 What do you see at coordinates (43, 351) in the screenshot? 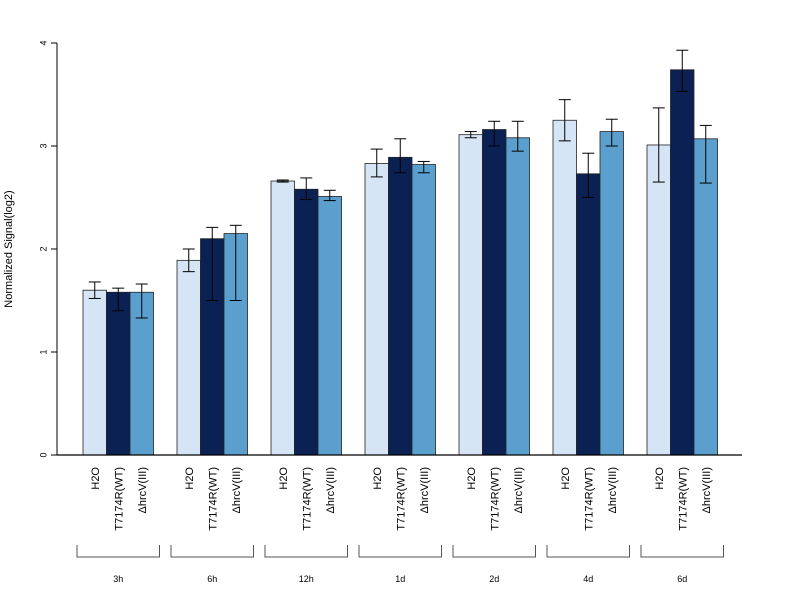
I see `y-tick-label: 1` at bounding box center [43, 351].